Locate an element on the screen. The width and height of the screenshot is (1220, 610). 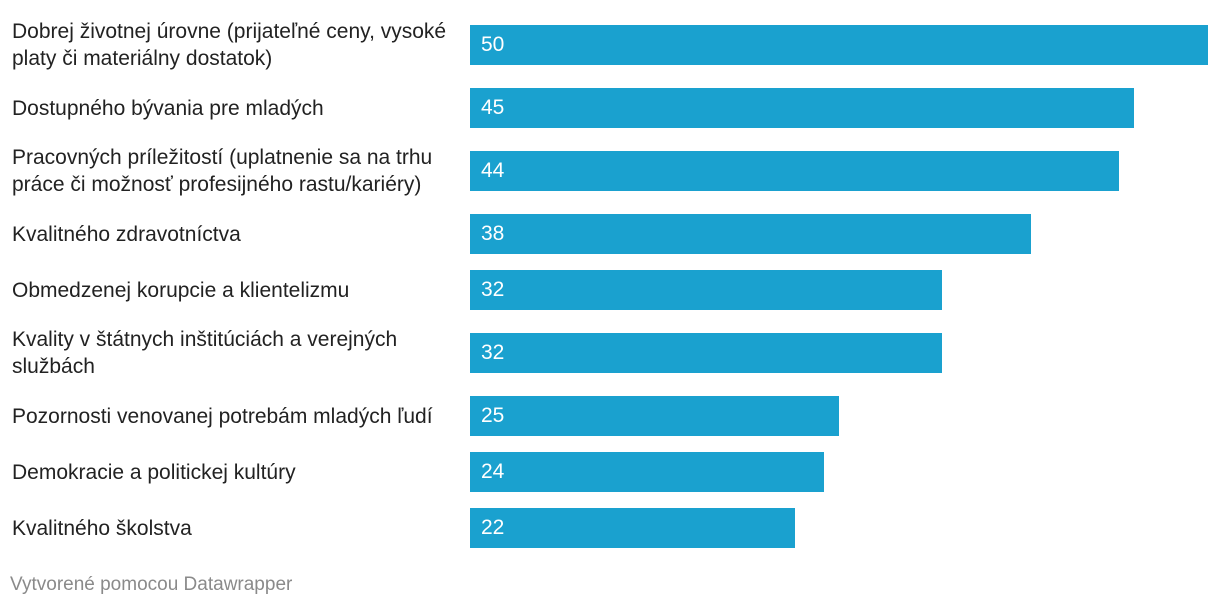
bar: 38 is located at coordinates (750, 234).